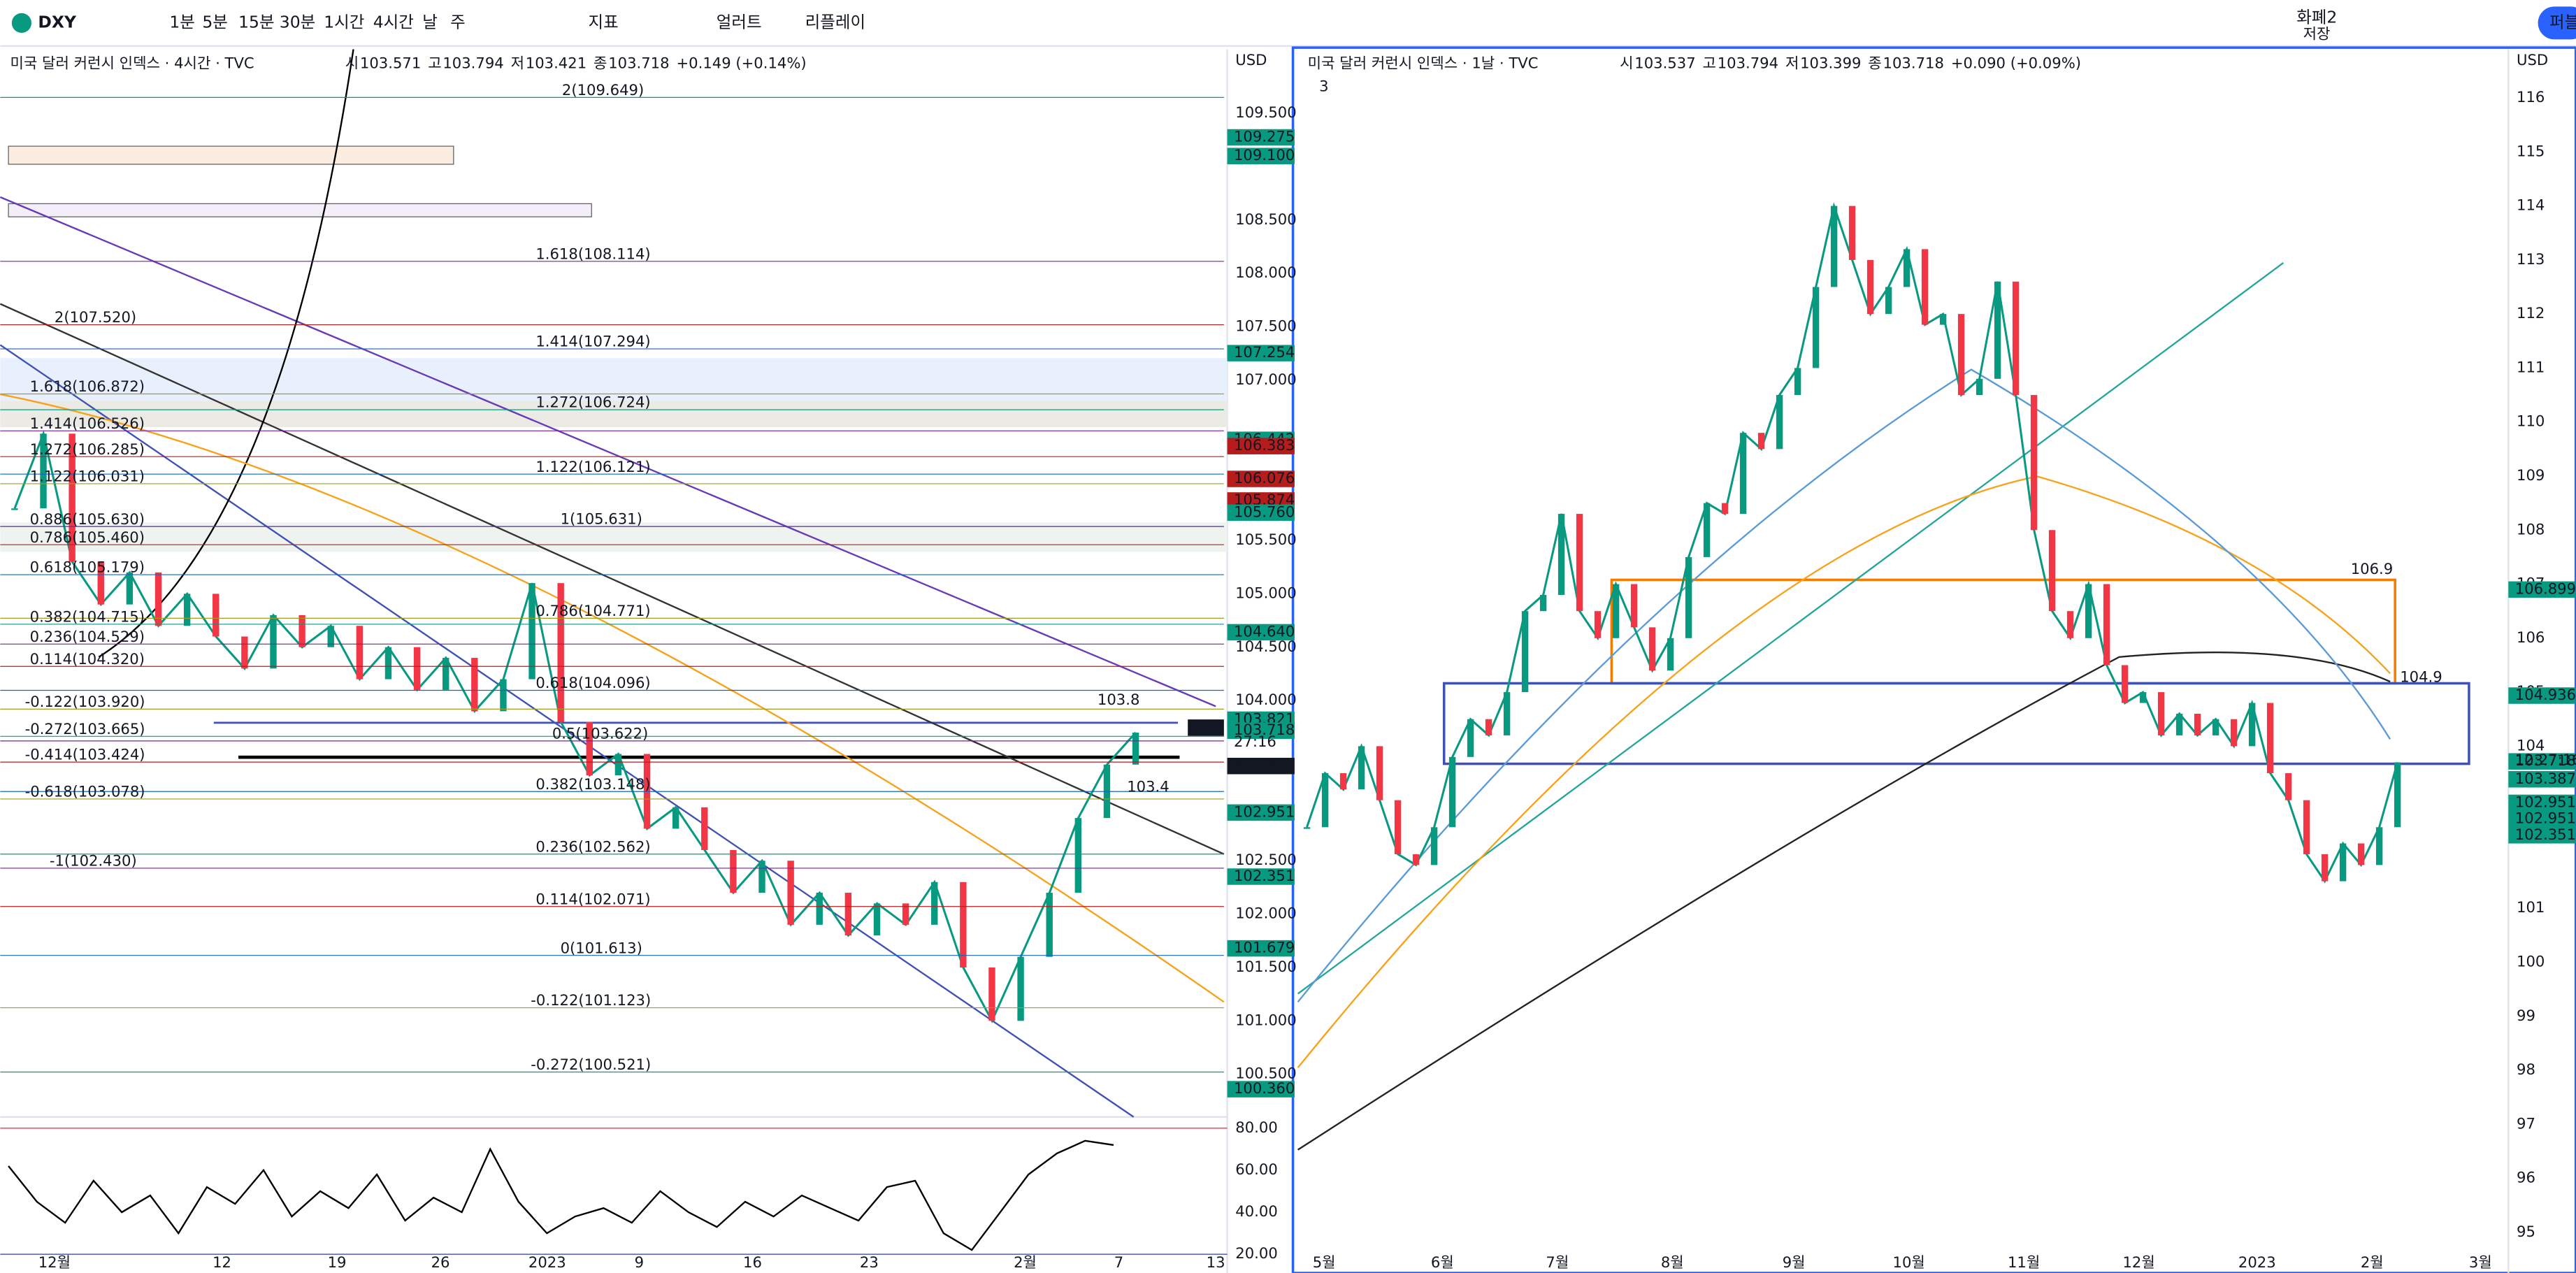 Image resolution: width=2576 pixels, height=1273 pixels. I want to click on x-tick-label: 12월, so click(54, 1262).